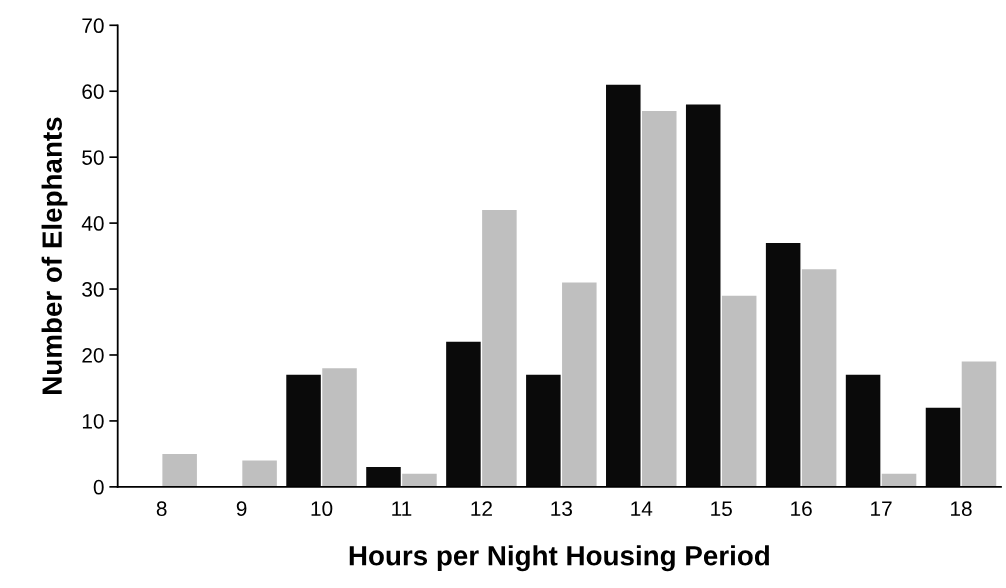  Describe the element at coordinates (881, 508) in the screenshot. I see `x-tick-label: 17` at that location.